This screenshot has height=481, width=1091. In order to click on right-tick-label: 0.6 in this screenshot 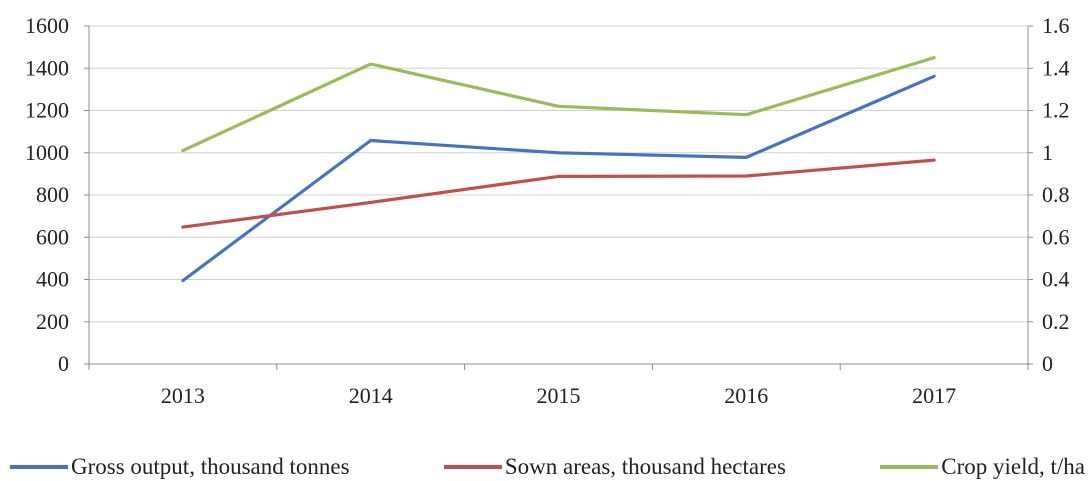, I will do `click(1056, 236)`.